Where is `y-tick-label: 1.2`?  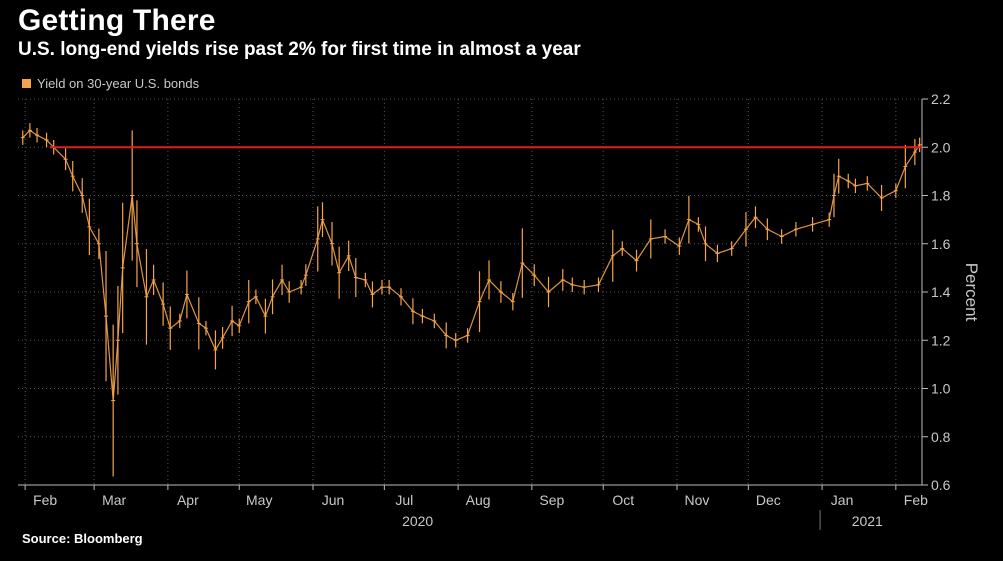
y-tick-label: 1.2 is located at coordinates (941, 340).